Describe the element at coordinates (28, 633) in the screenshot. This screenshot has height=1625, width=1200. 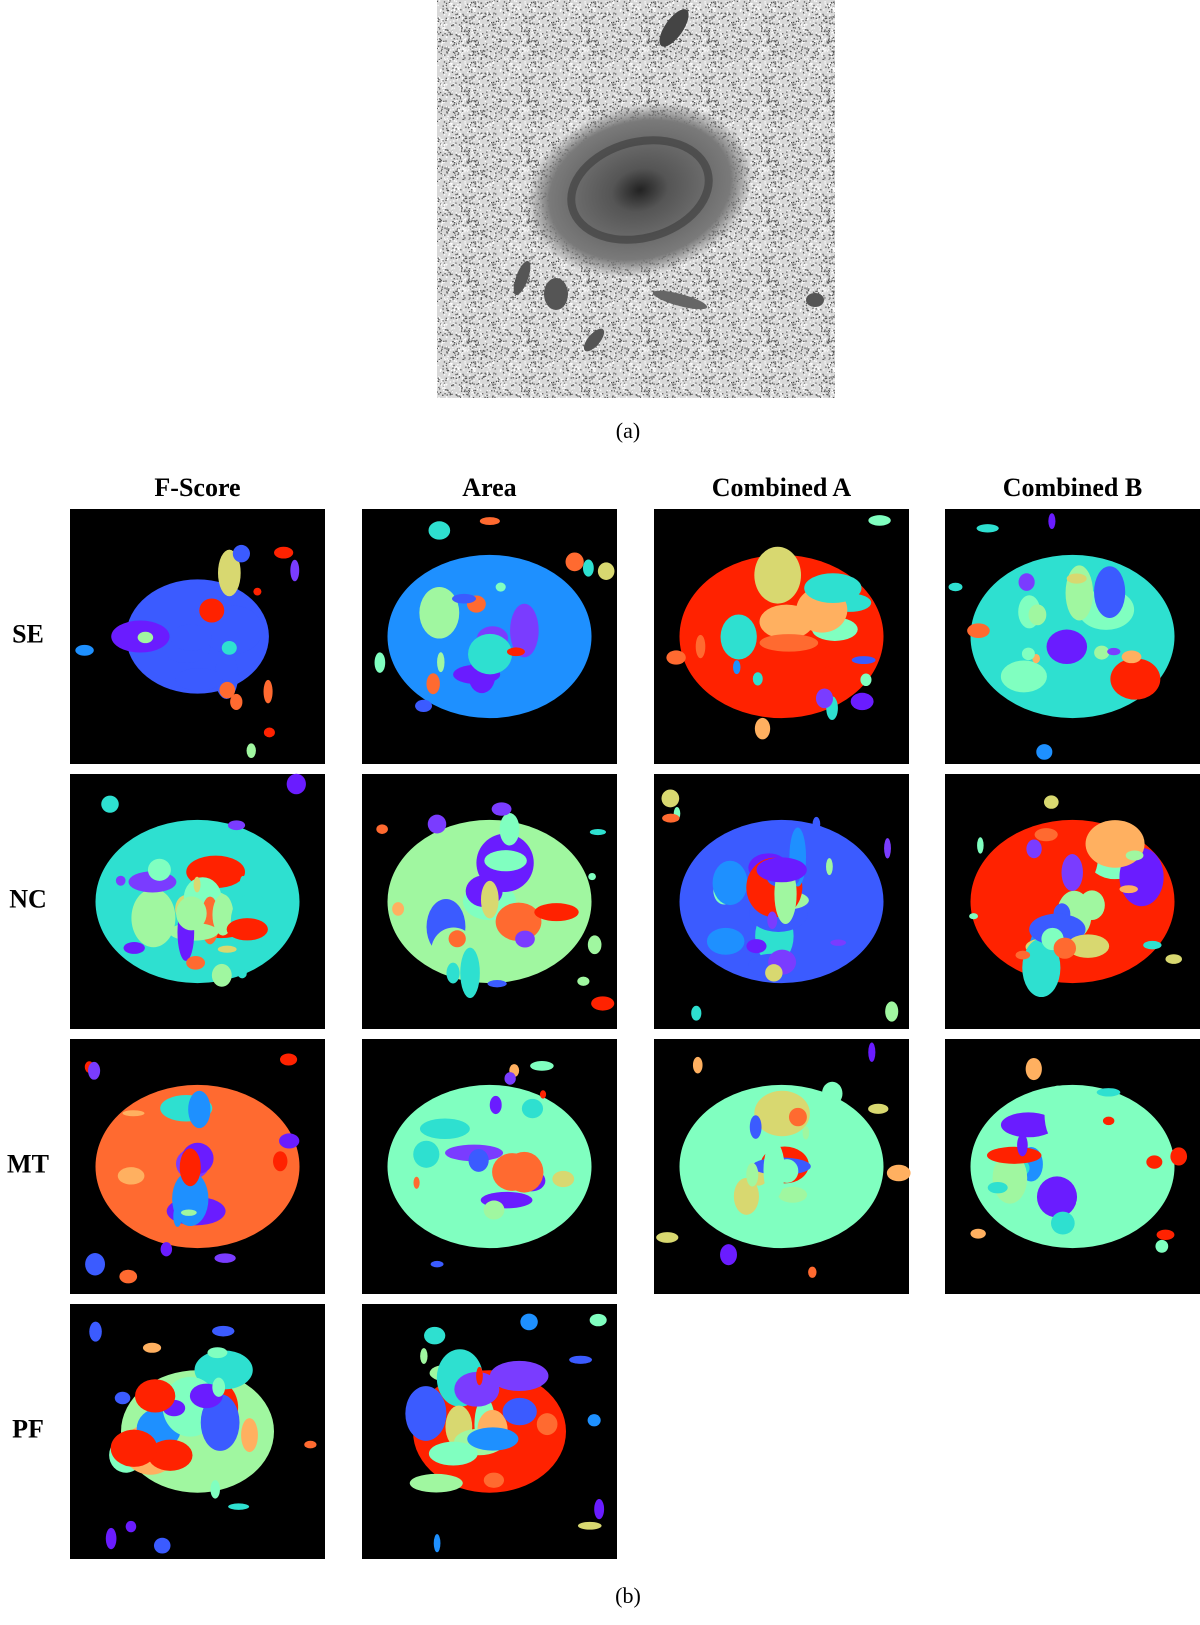
I see `row-label: SE` at that location.